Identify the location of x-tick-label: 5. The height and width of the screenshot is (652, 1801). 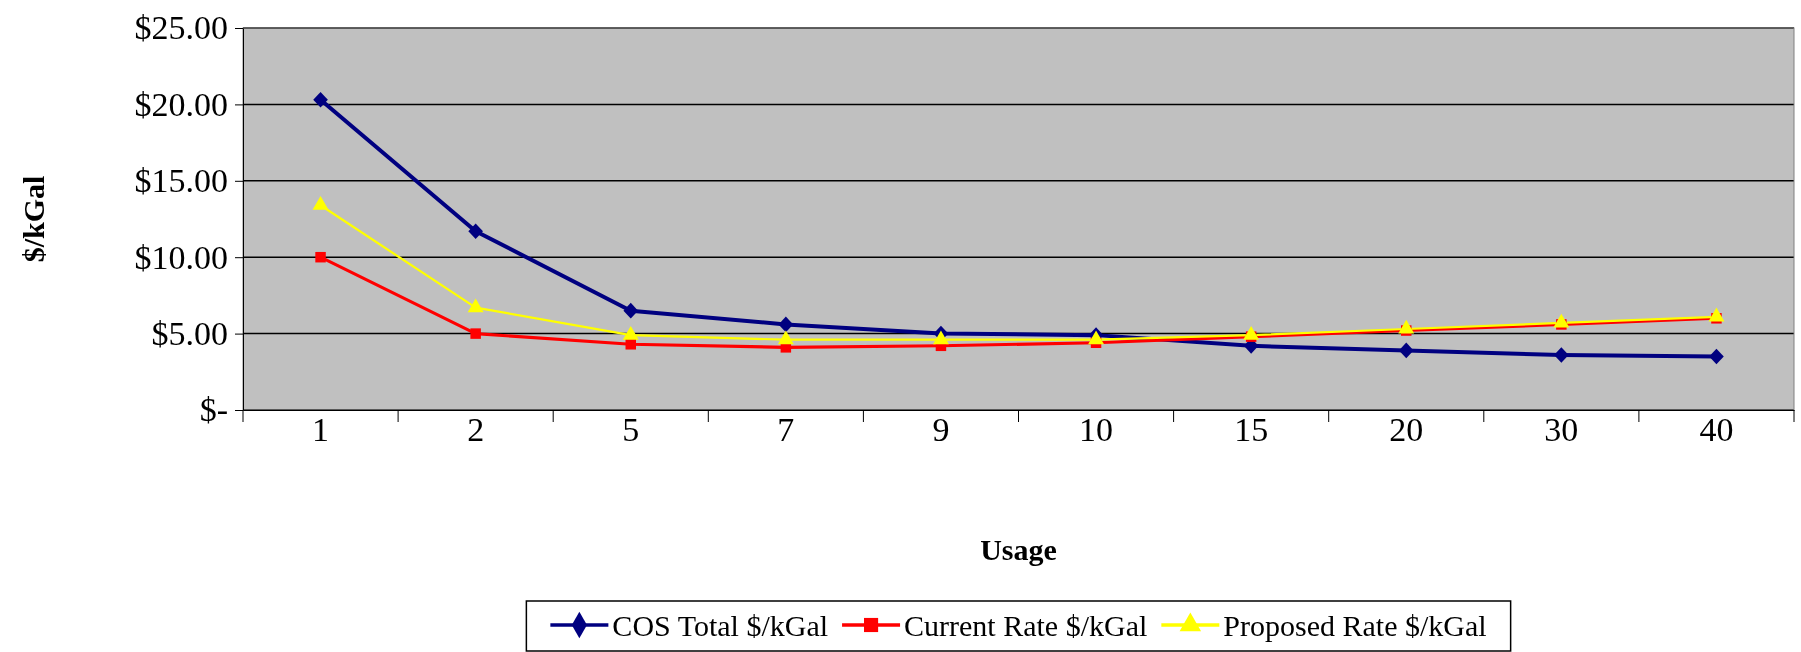
(631, 429).